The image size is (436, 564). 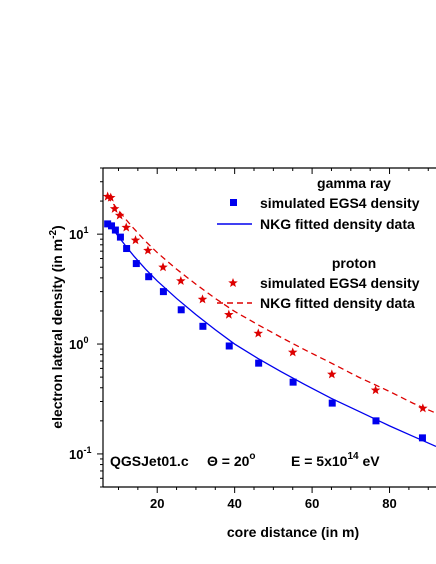 I want to click on legend-marker-square, so click(x=233, y=202).